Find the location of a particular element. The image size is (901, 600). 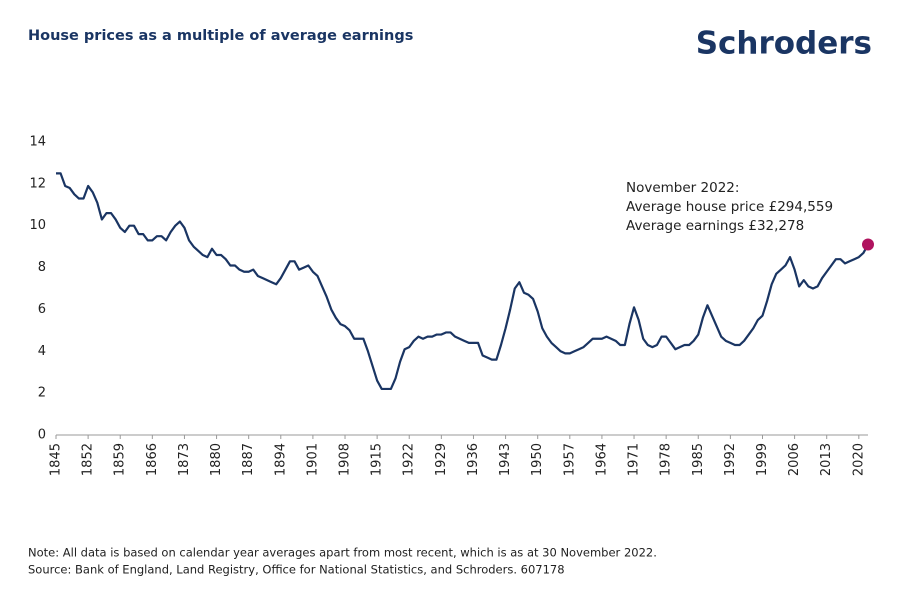

x-tick-label: 1929 is located at coordinates (441, 459).